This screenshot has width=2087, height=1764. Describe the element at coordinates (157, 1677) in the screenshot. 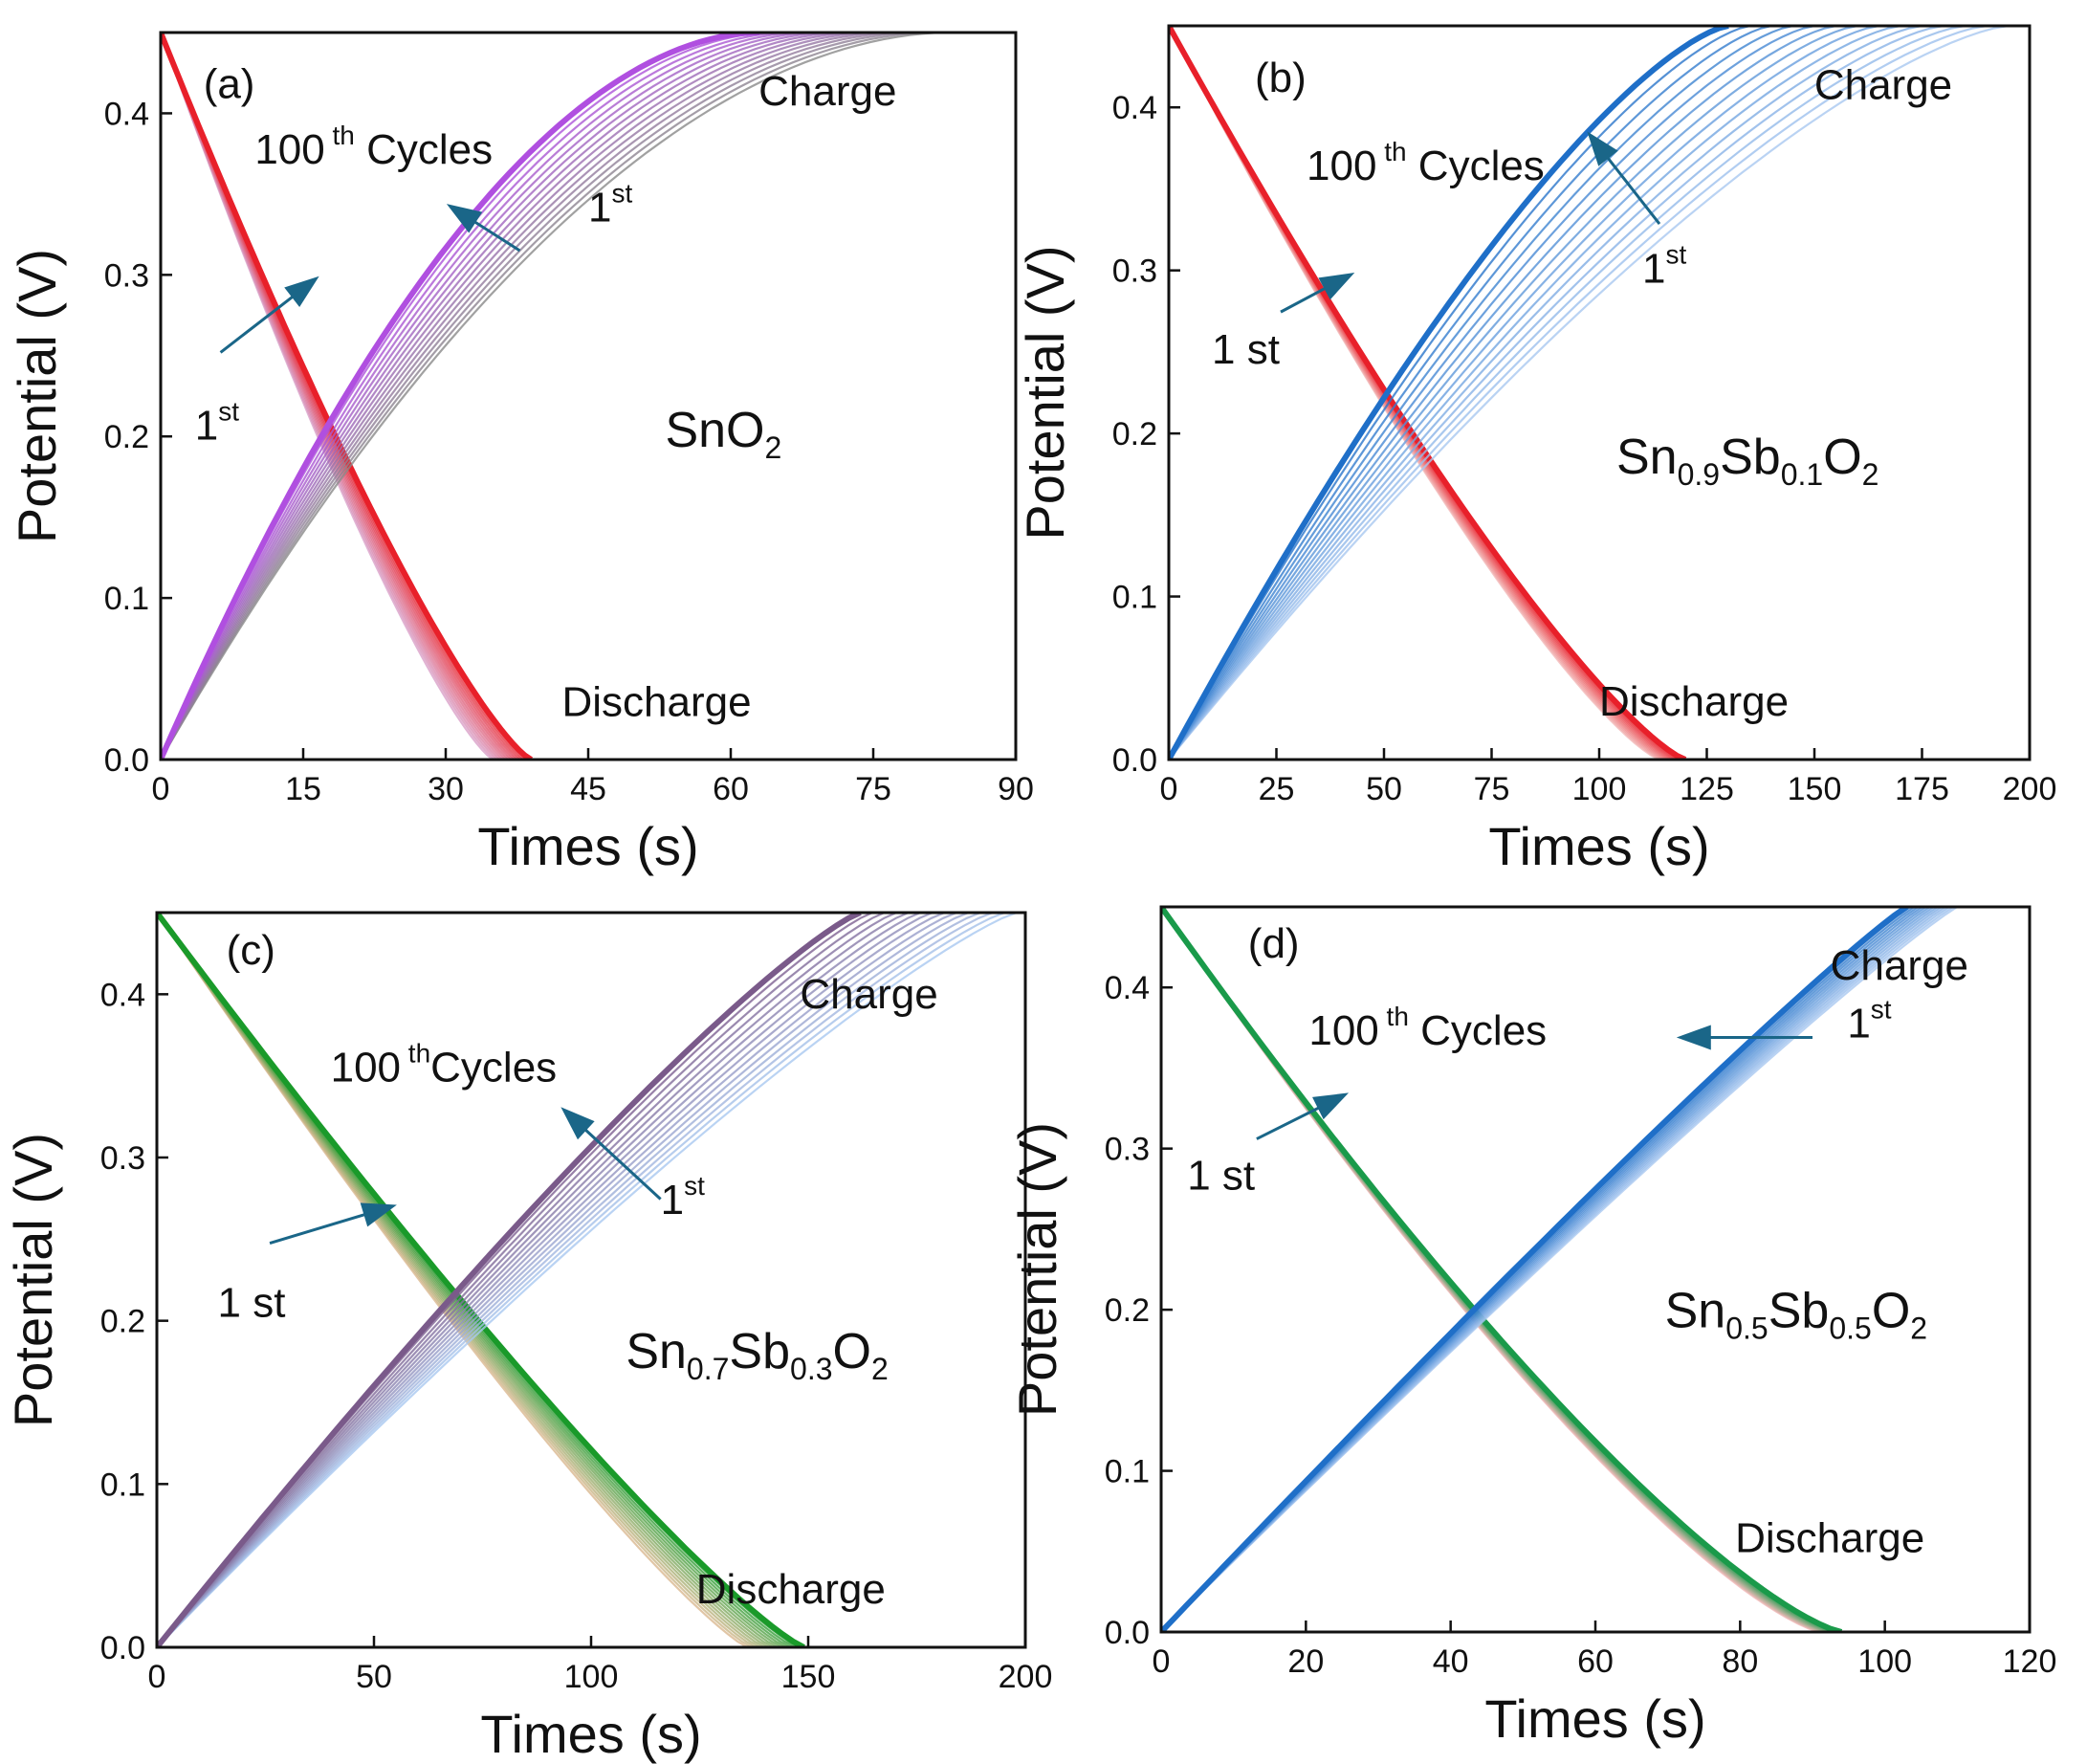

I see `x-tick-label: 0` at that location.